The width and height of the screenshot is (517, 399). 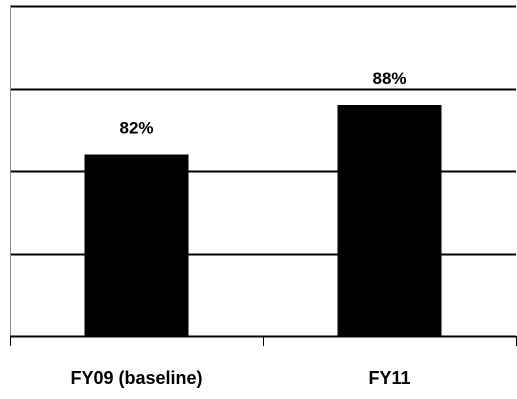 What do you see at coordinates (389, 78) in the screenshot?
I see `data-label: 88%` at bounding box center [389, 78].